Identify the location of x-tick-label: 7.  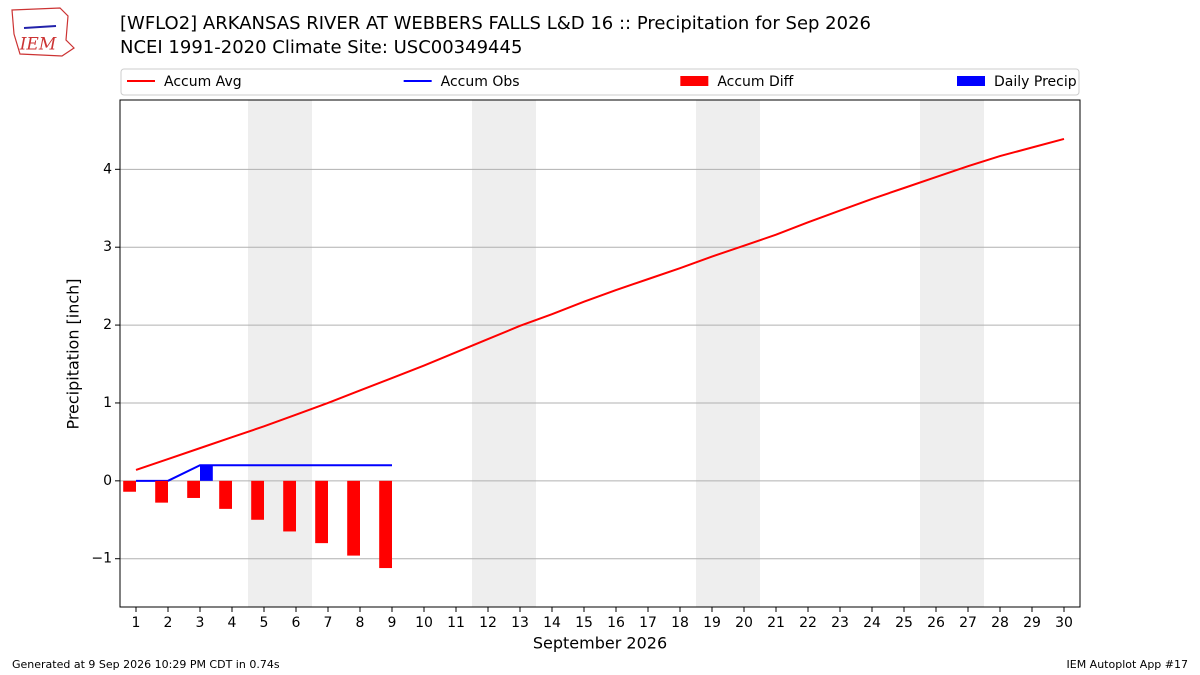
(328, 623).